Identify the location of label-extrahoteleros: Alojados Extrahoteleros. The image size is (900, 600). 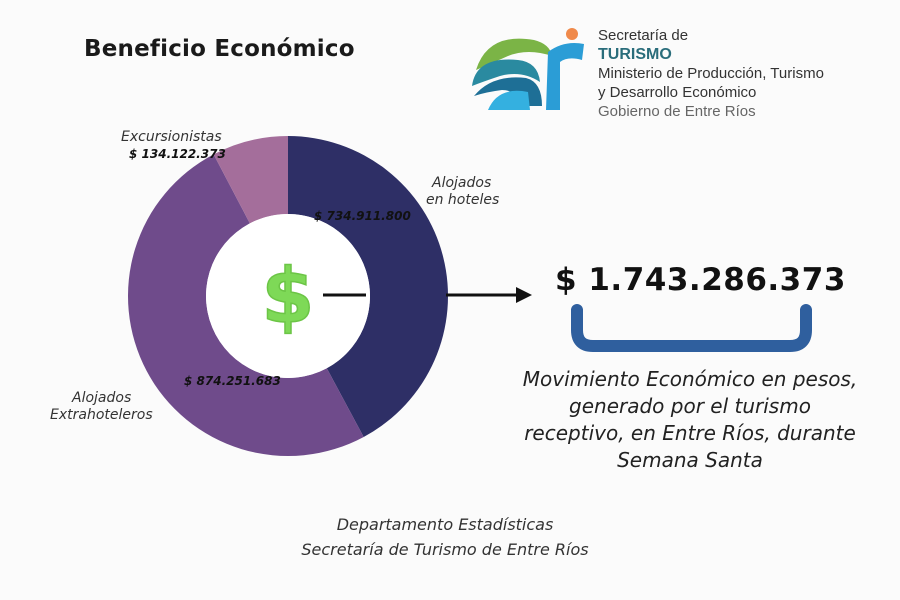
(101, 407).